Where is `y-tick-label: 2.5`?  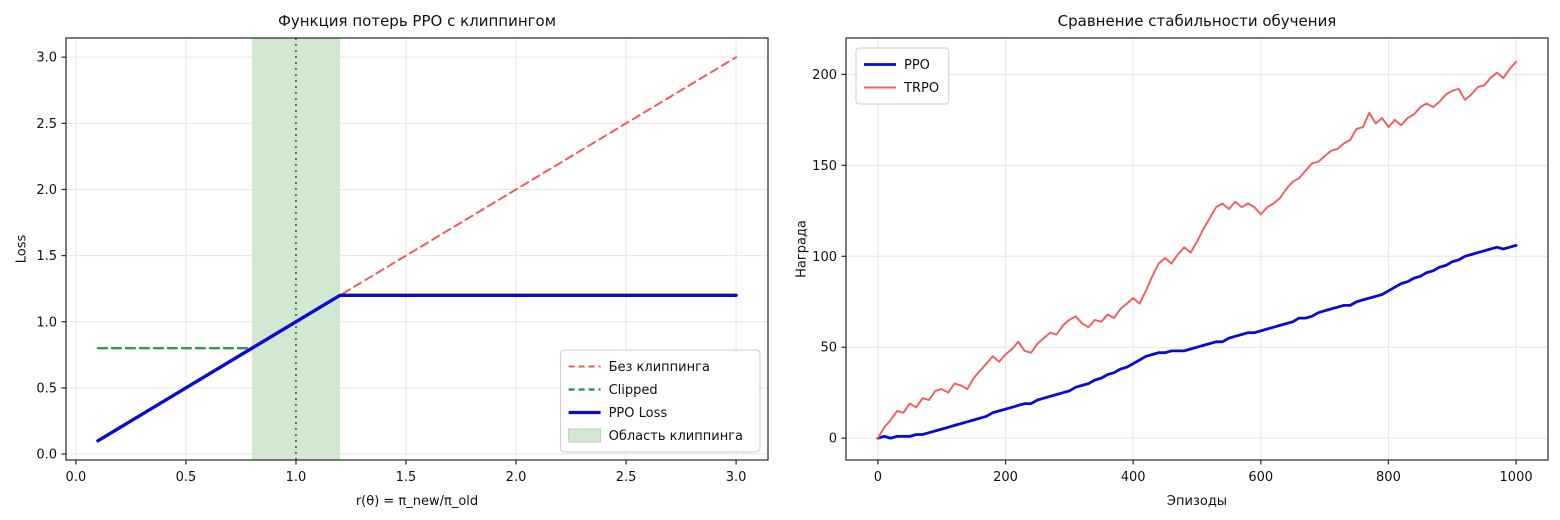 y-tick-label: 2.5 is located at coordinates (46, 124).